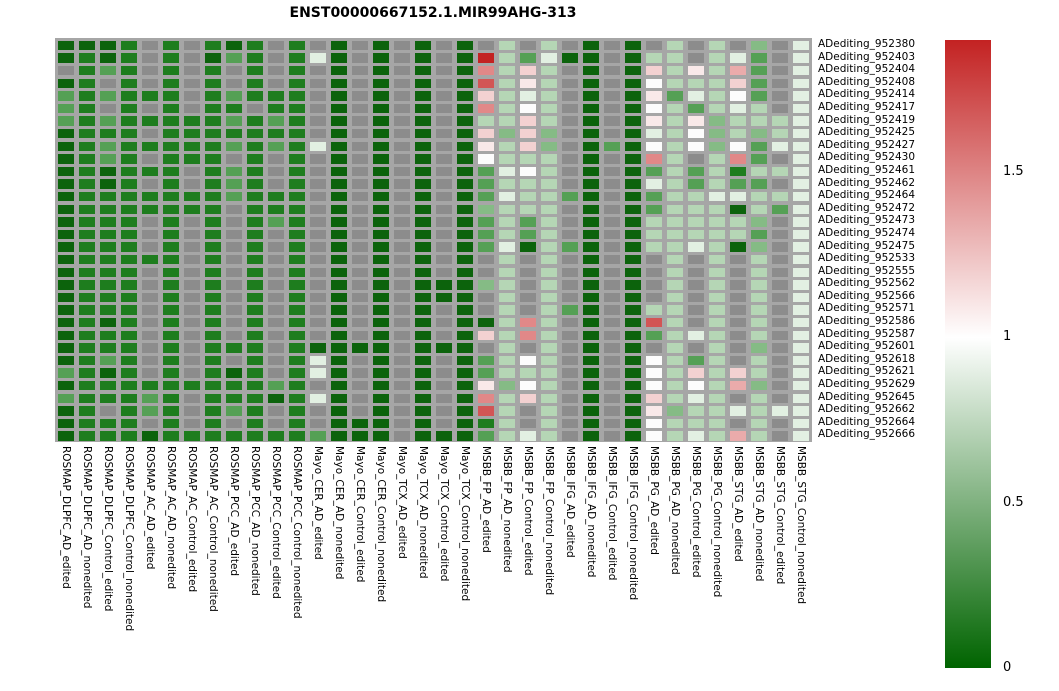  I want to click on row-label: ADediting_952403, so click(866, 56).